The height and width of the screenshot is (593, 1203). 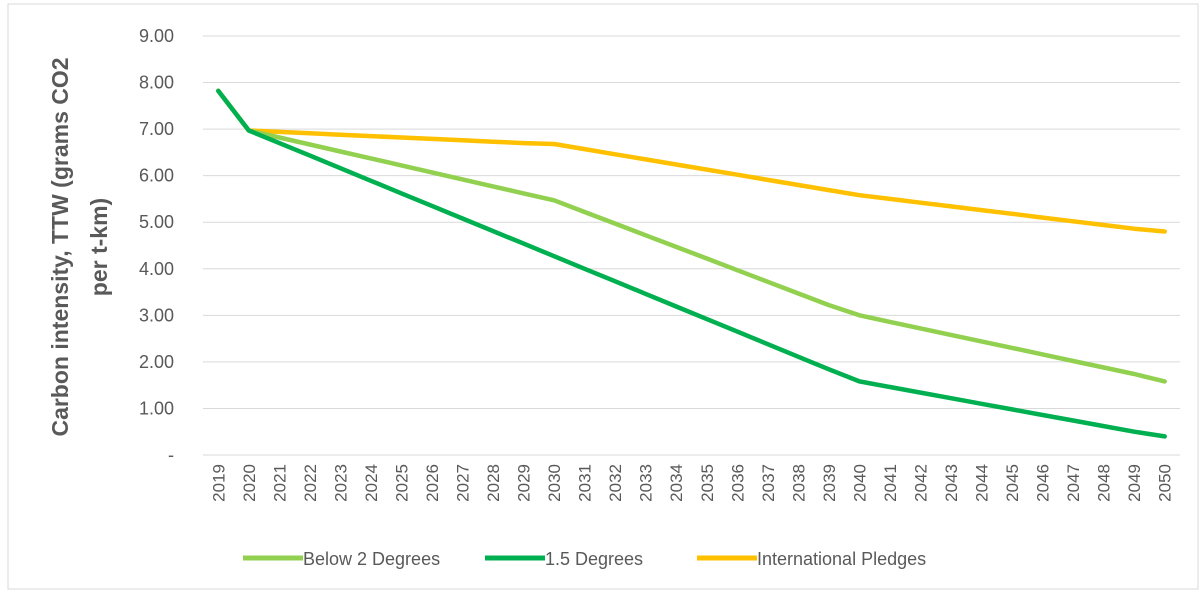 I want to click on legend-label: Below 2 Degrees, so click(x=371, y=559).